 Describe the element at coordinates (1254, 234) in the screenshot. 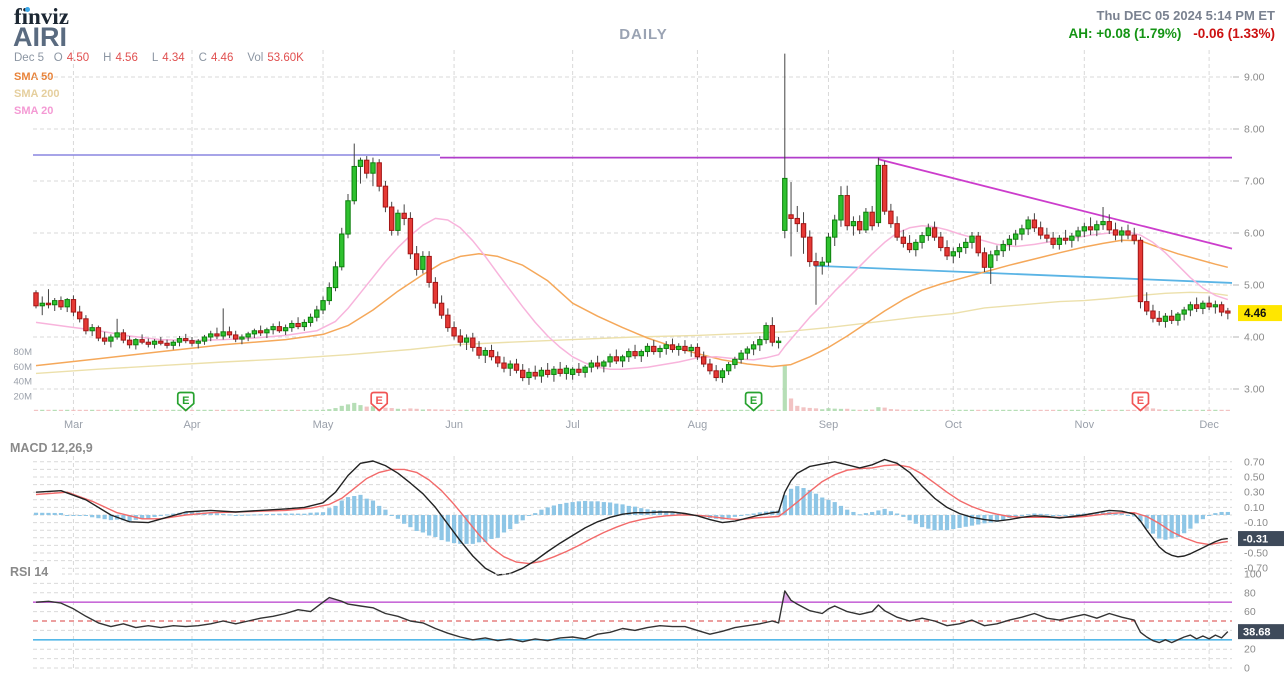

I see `price-axis-label: 6.00` at that location.